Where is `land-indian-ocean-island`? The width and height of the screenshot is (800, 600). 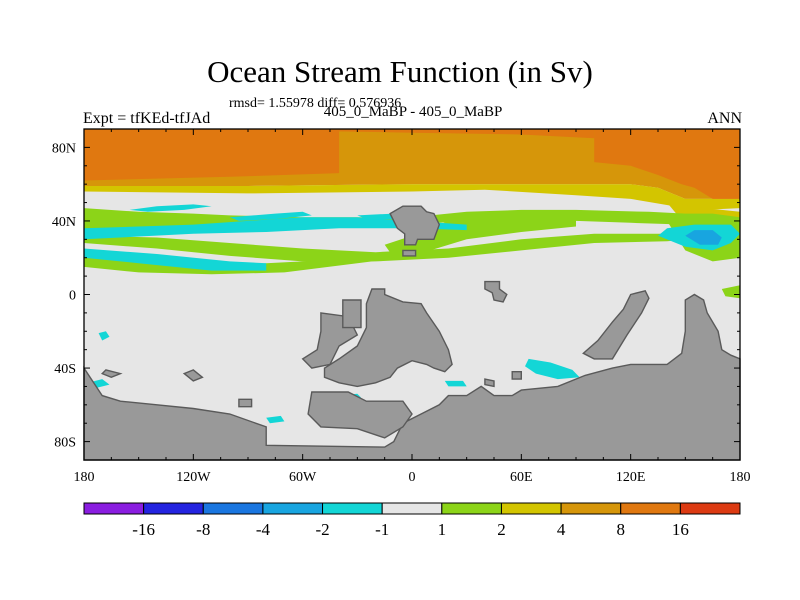 land-indian-ocean-island is located at coordinates (496, 291).